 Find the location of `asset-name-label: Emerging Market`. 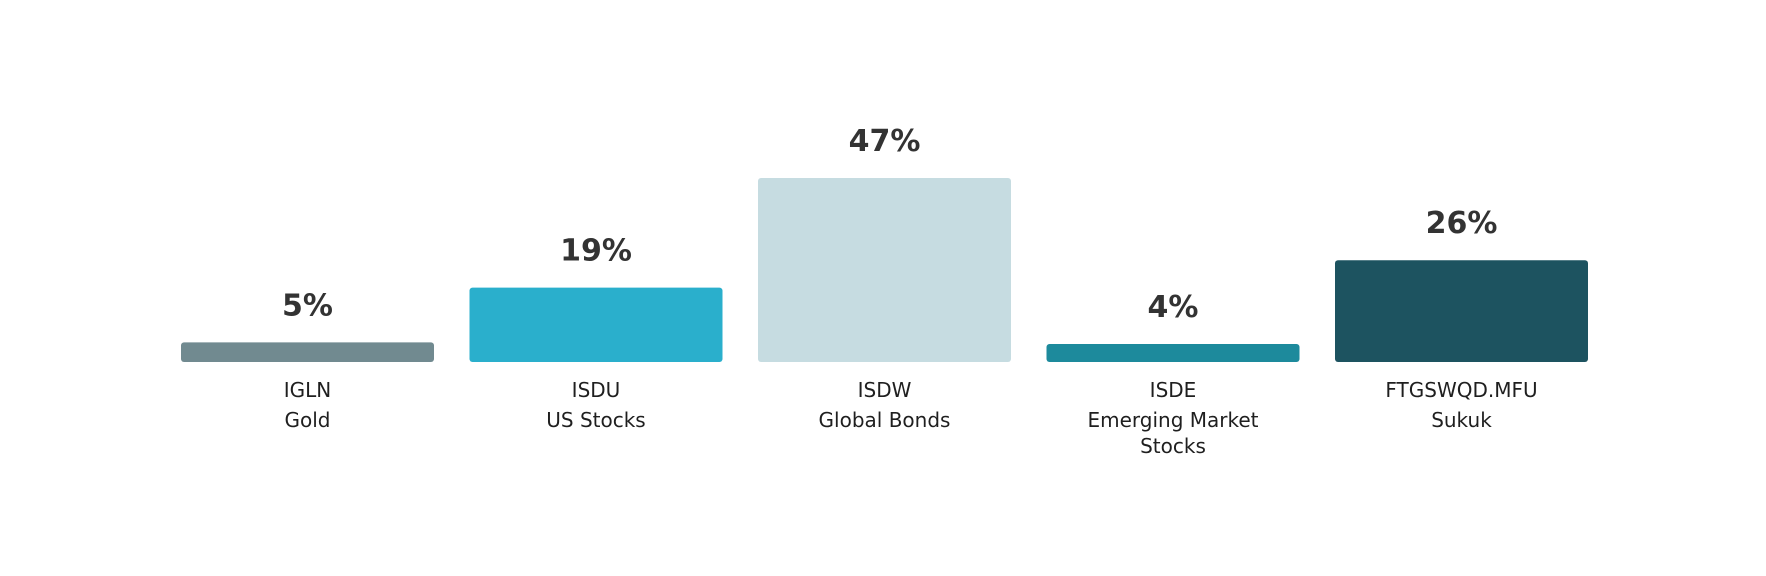

asset-name-label: Emerging Market is located at coordinates (1172, 420).